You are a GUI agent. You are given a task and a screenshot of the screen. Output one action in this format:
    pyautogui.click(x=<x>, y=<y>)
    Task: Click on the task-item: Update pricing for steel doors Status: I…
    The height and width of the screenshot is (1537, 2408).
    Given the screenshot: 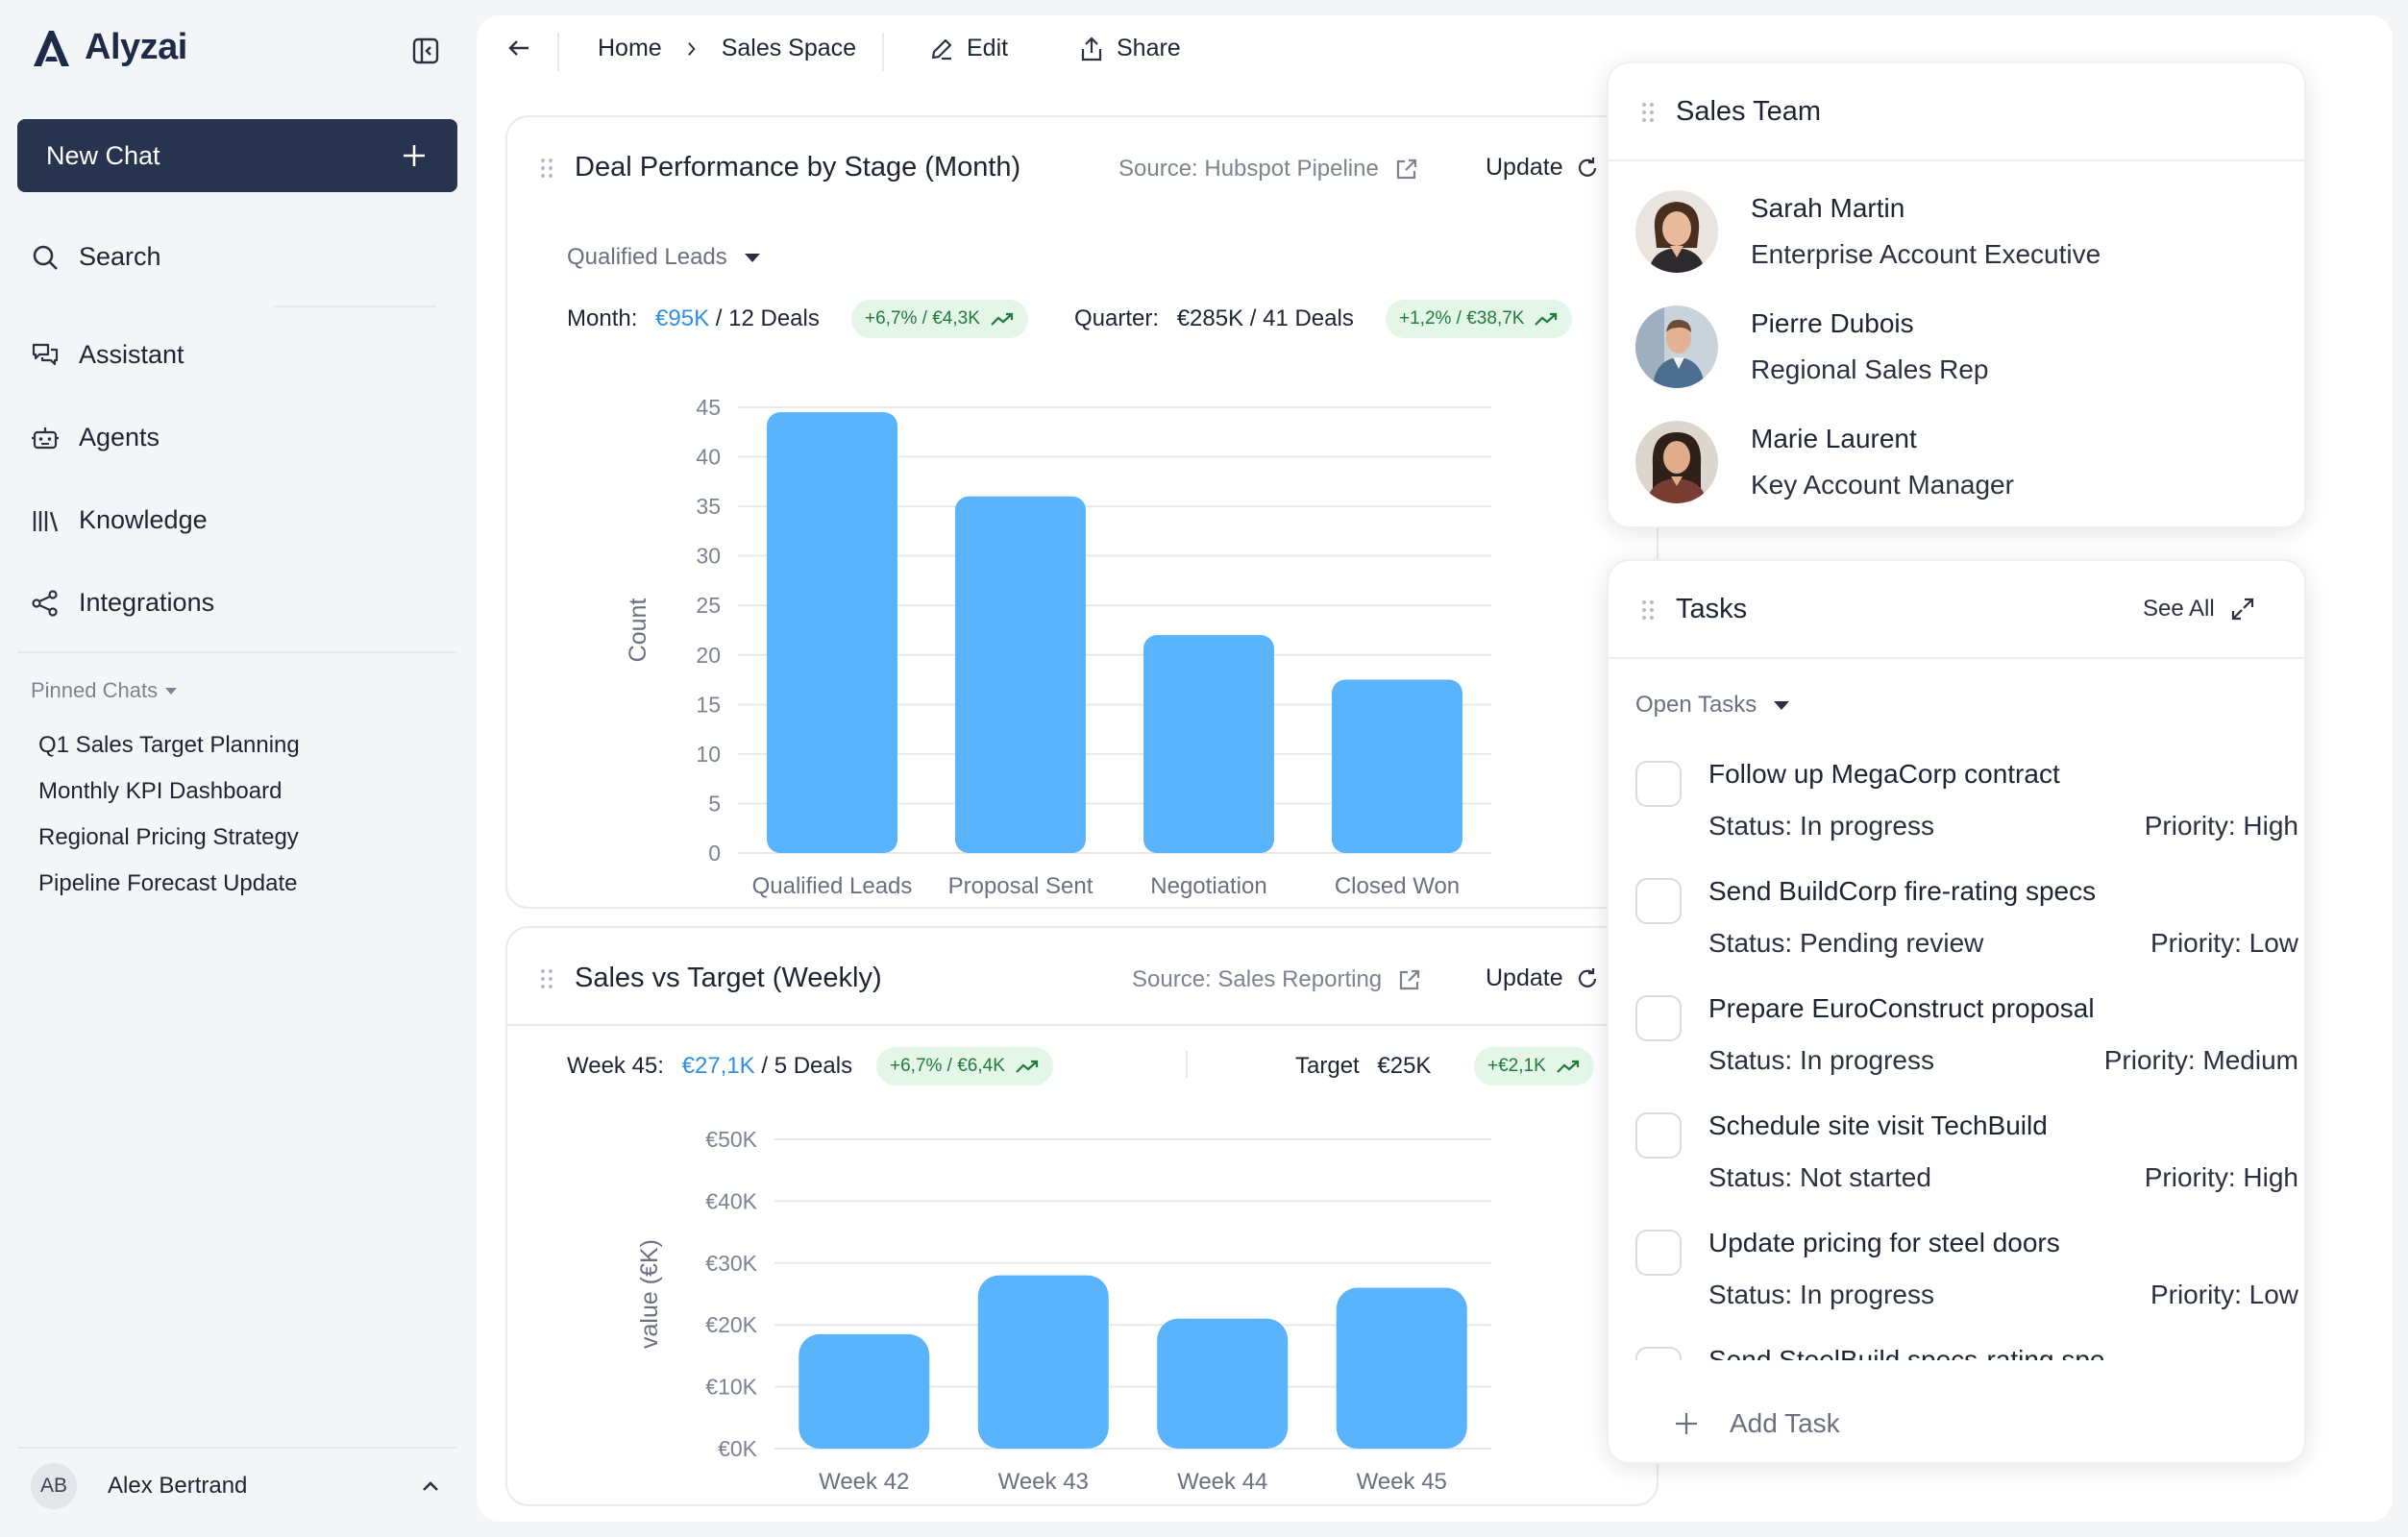 What is the action you would take?
    pyautogui.click(x=1967, y=1276)
    